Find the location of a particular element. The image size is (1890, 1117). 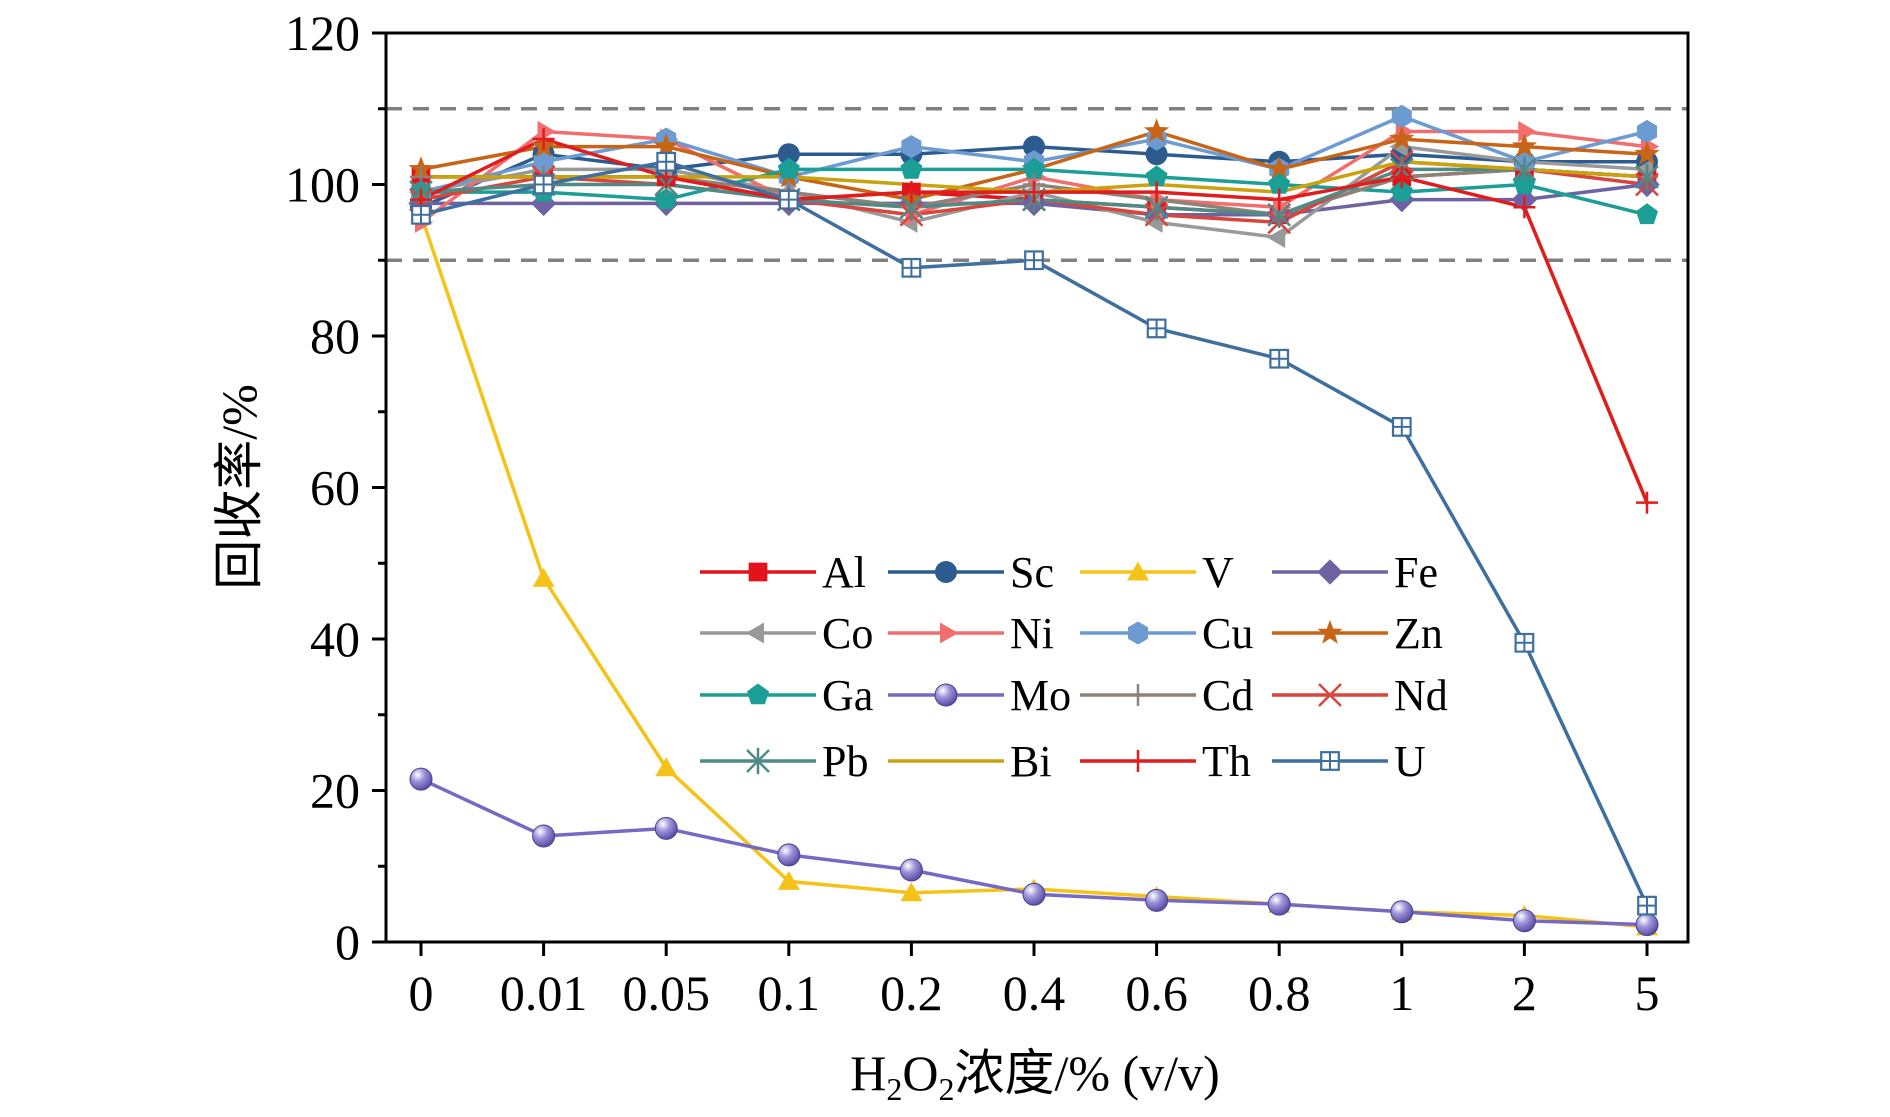

legend-item-fe: Fe is located at coordinates (1355, 572).